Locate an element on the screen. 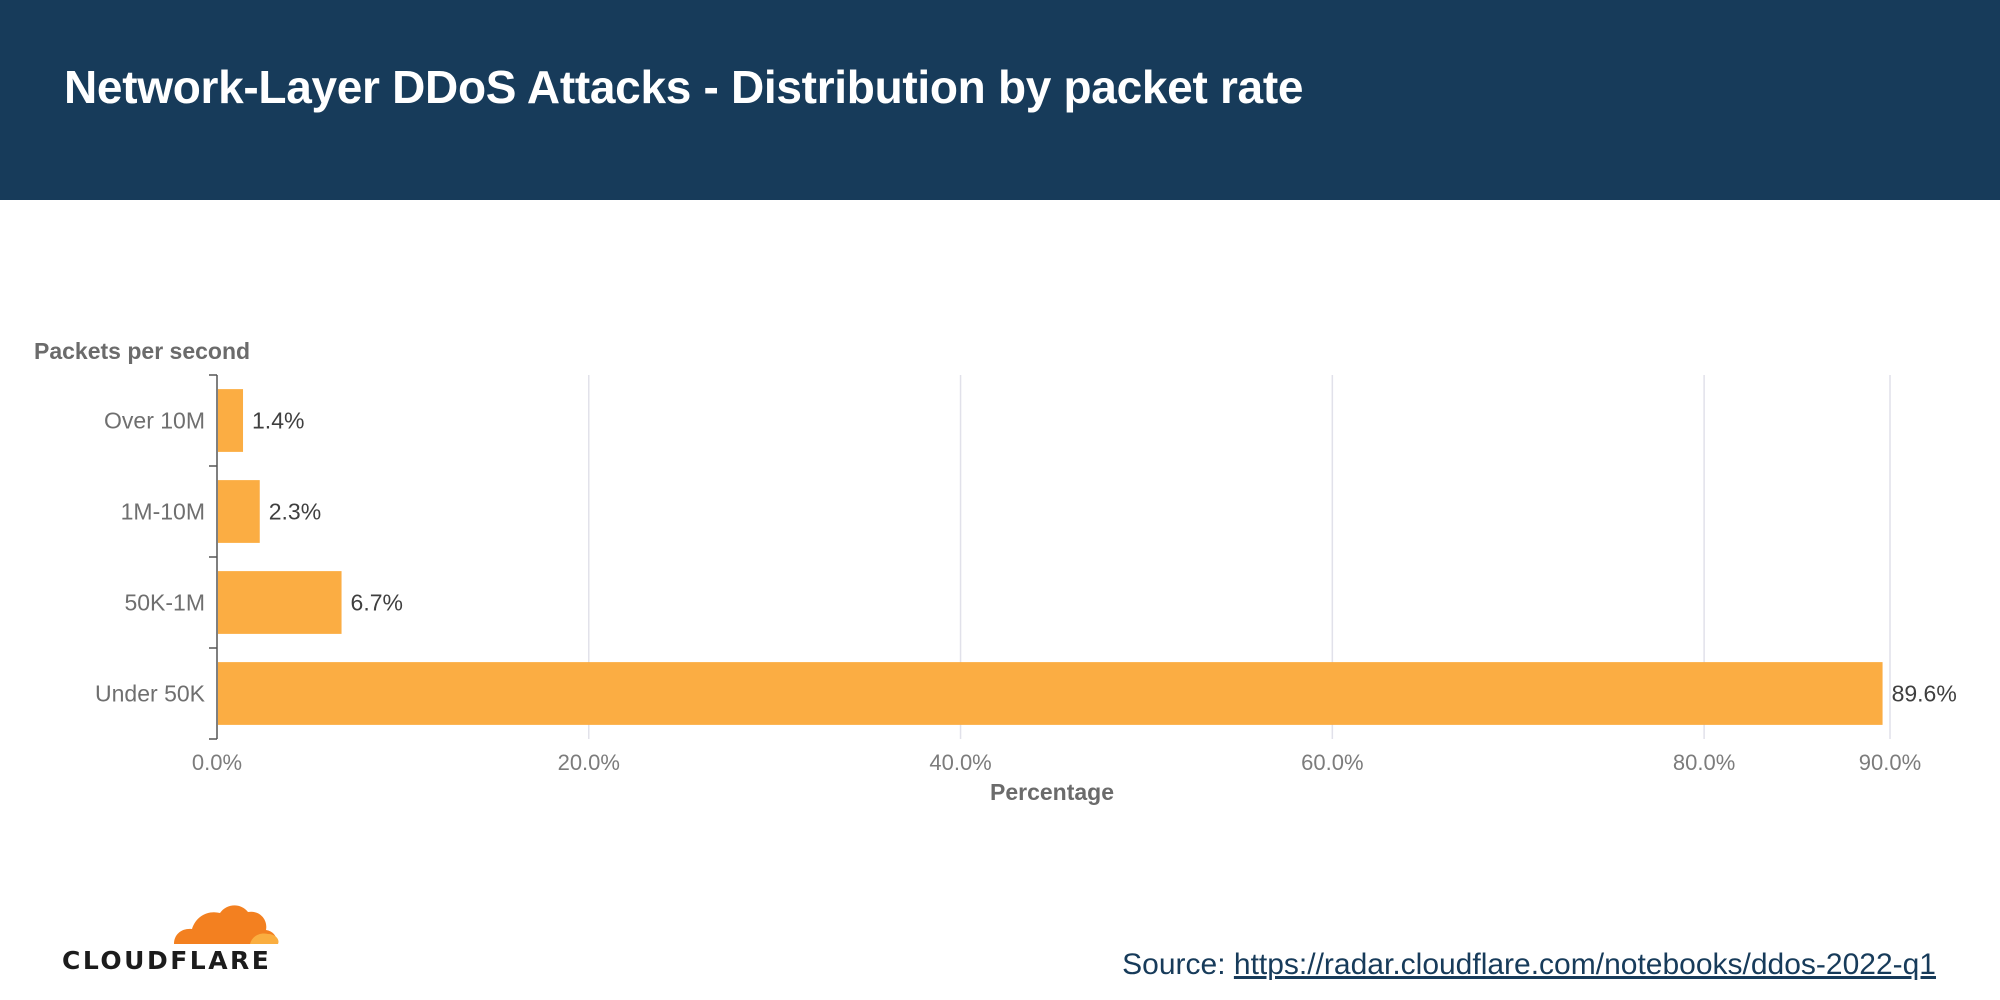  category-label: 1M-10M is located at coordinates (163, 512).